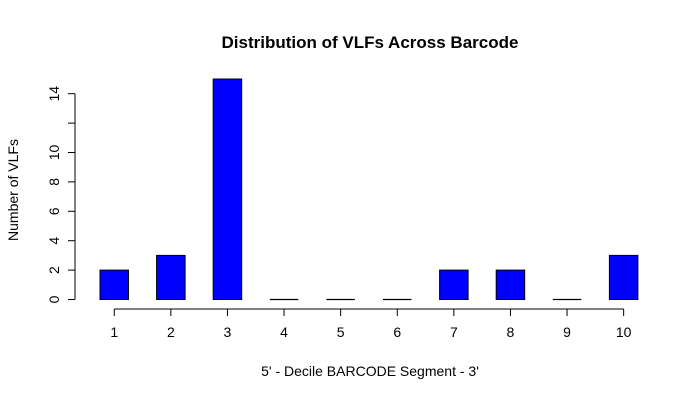 The width and height of the screenshot is (700, 405). I want to click on x-tick-label: 3, so click(228, 332).